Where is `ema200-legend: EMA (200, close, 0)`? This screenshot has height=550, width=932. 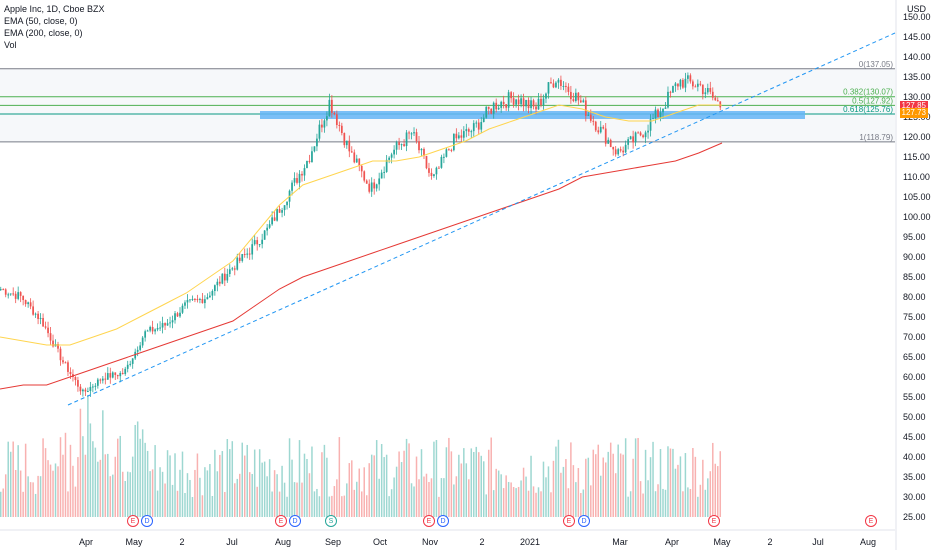
ema200-legend: EMA (200, close, 0) is located at coordinates (43, 33).